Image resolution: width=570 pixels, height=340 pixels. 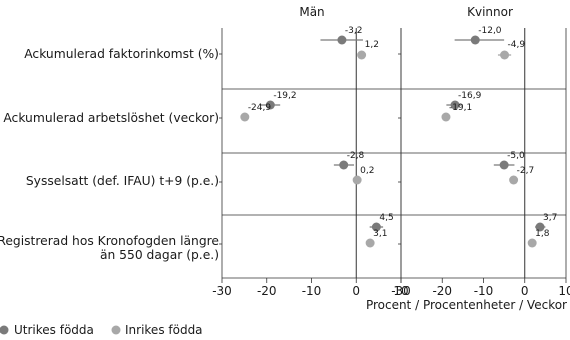 I want to click on data-label: -4,9, so click(x=517, y=45).